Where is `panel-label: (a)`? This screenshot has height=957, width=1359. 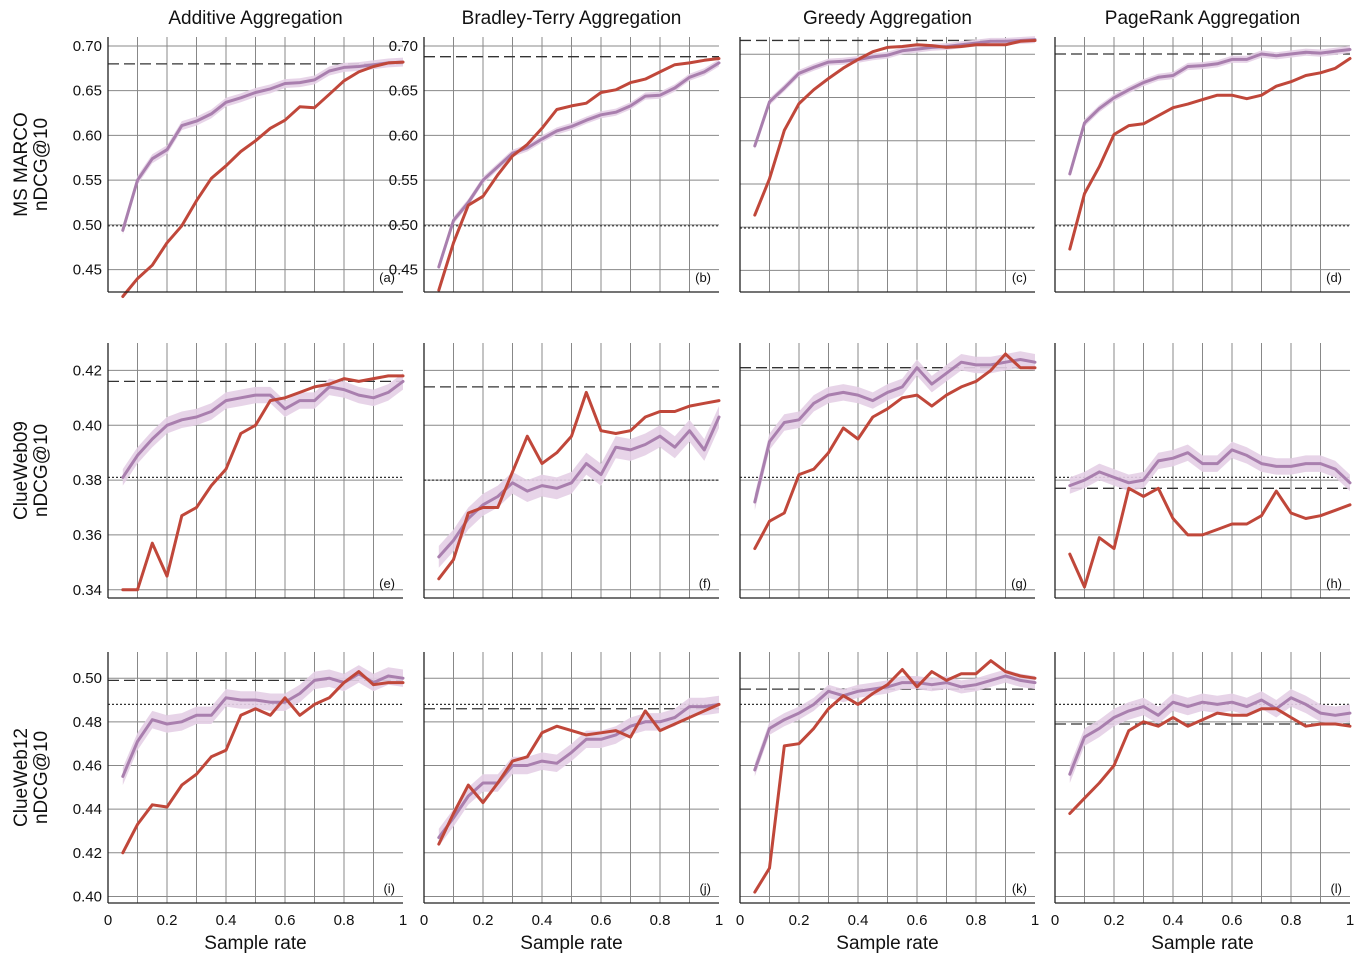 panel-label: (a) is located at coordinates (387, 277).